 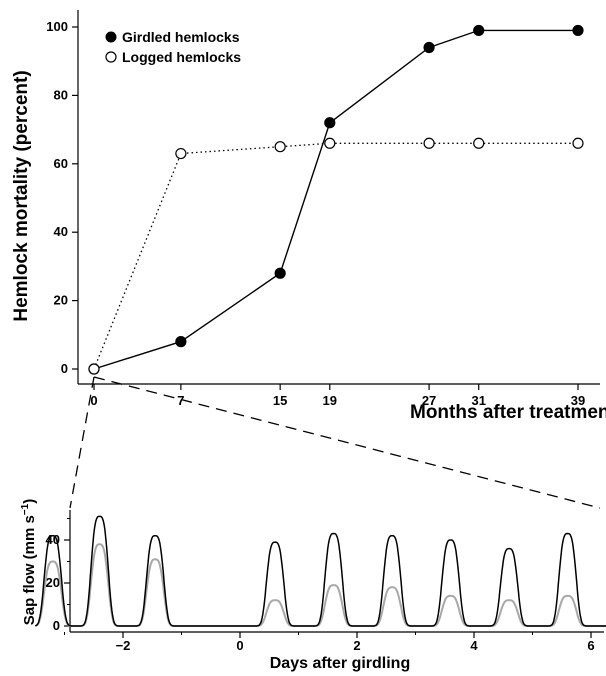 I want to click on legend: Girdled hemlocks Logged hemlocks, so click(x=173, y=47).